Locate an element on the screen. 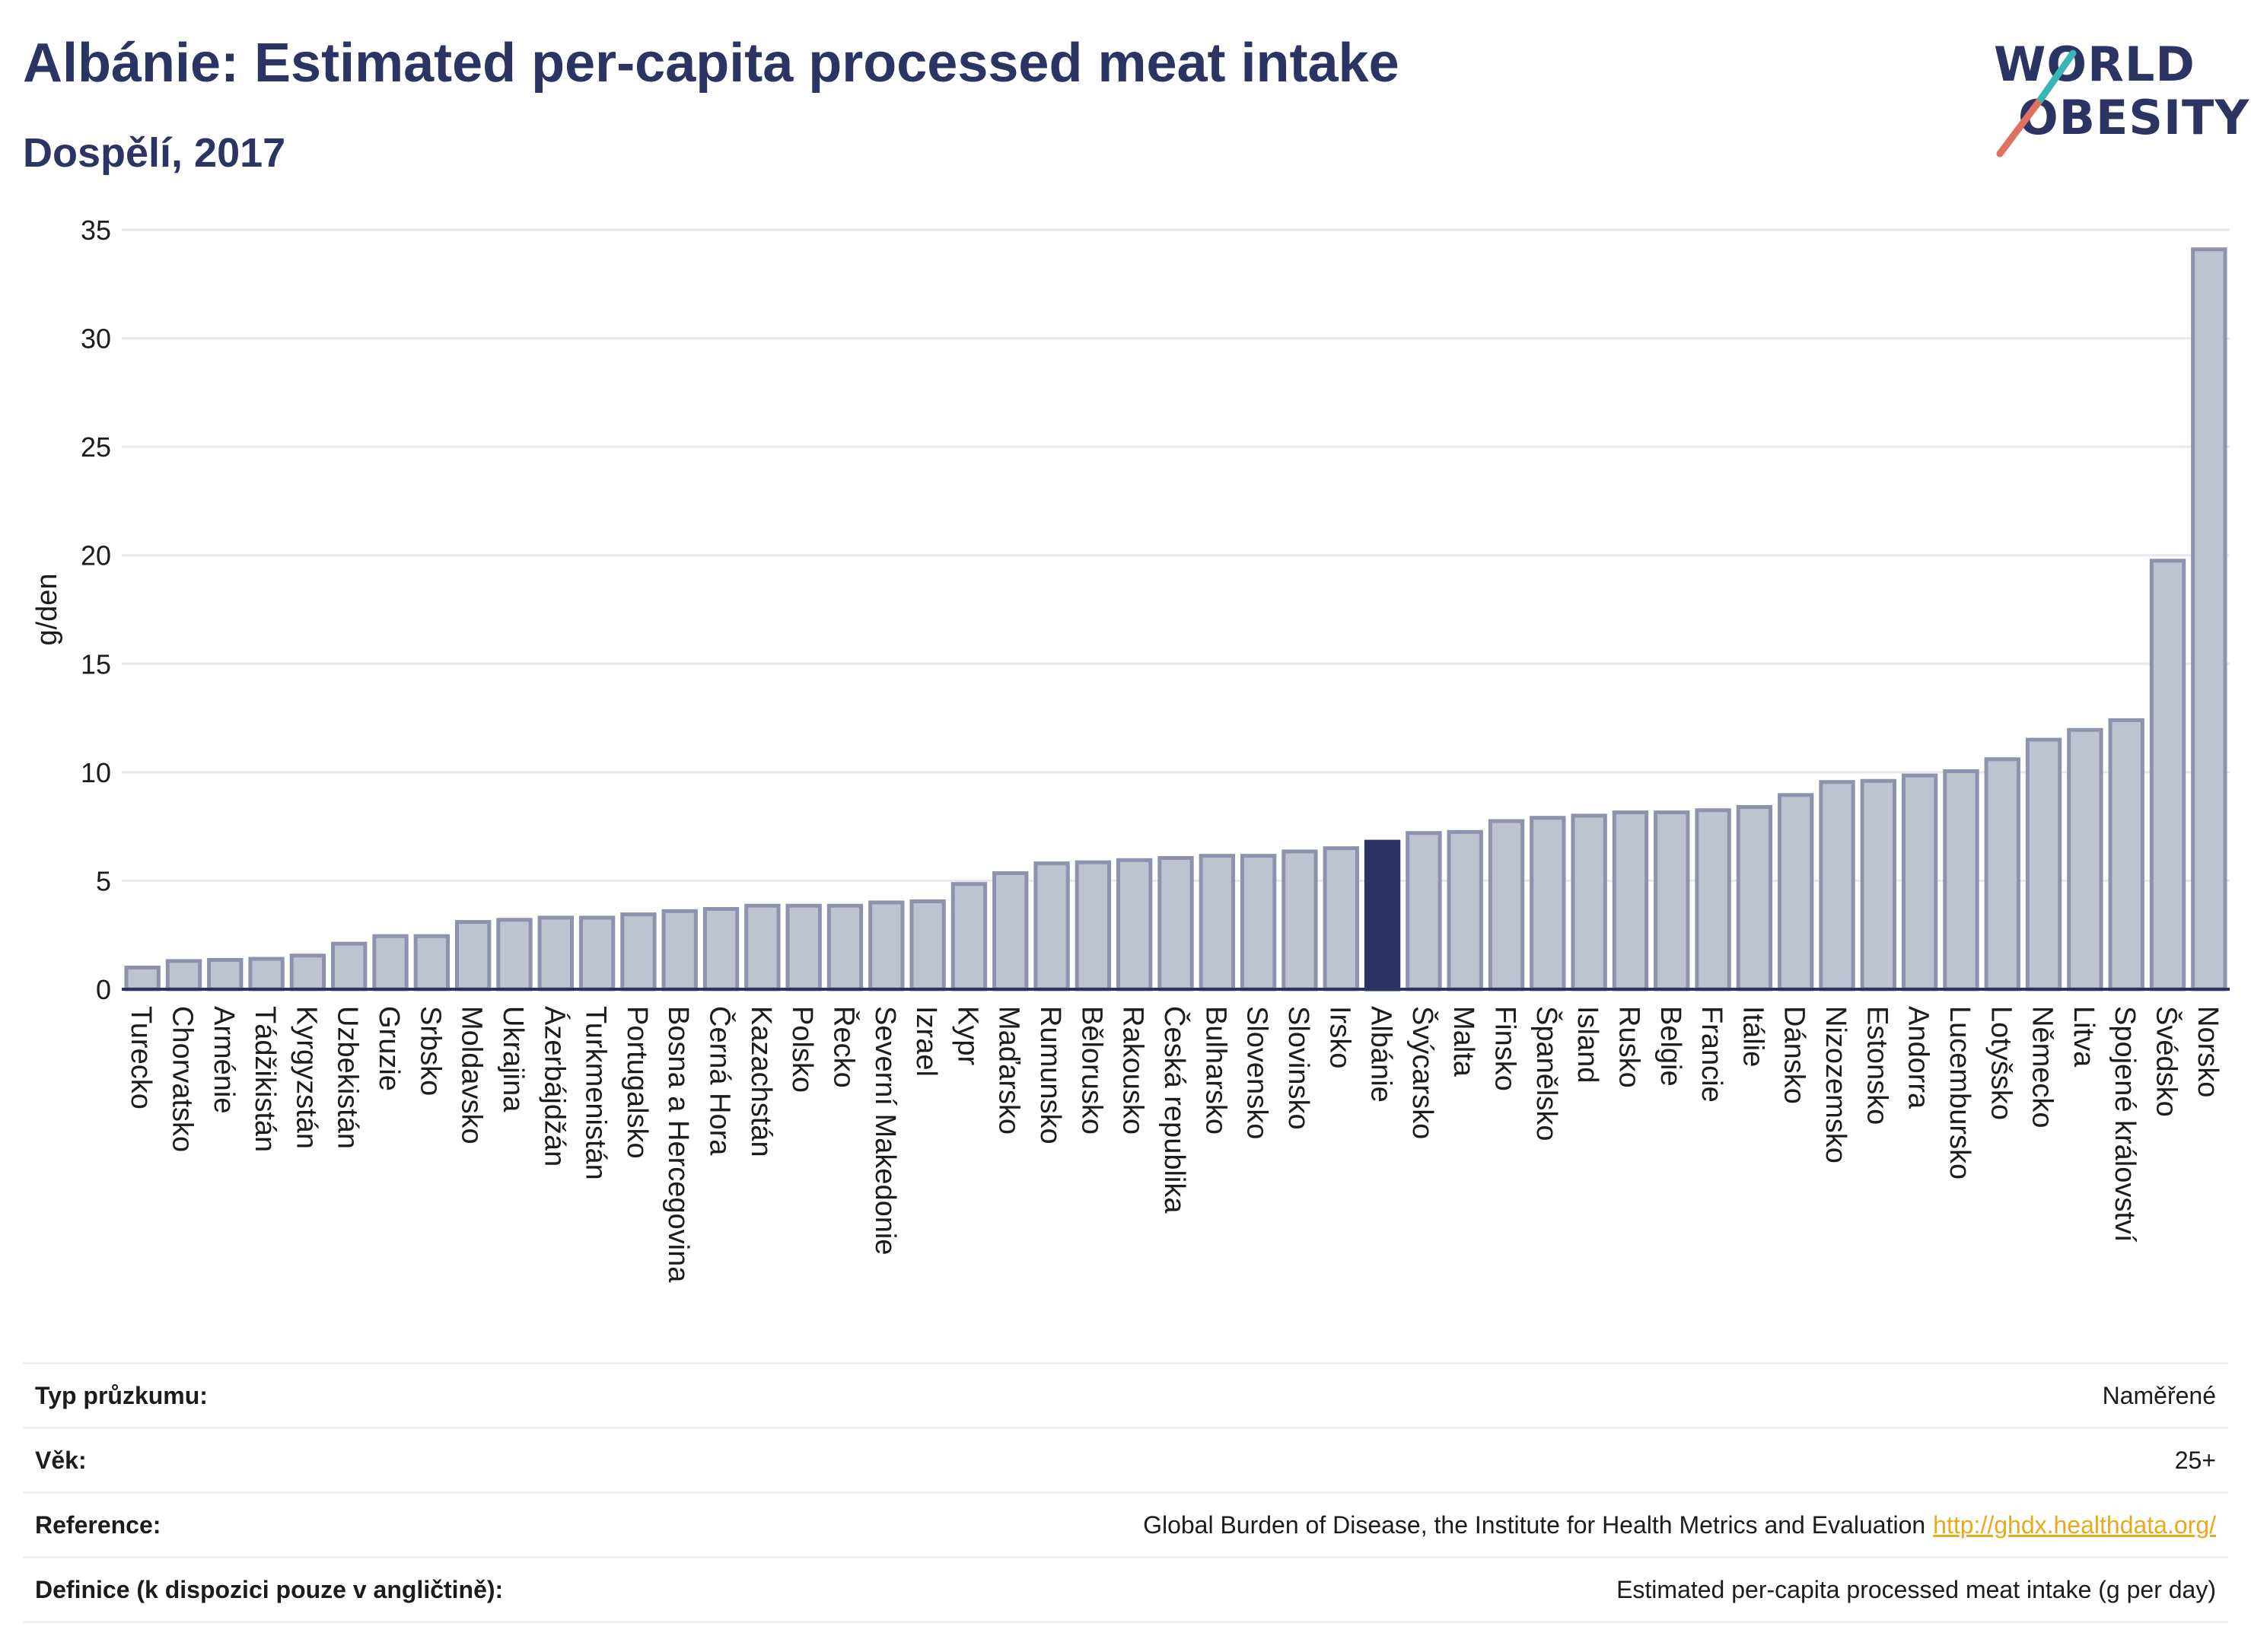  x-tick-label: Ukrajina is located at coordinates (513, 1059).